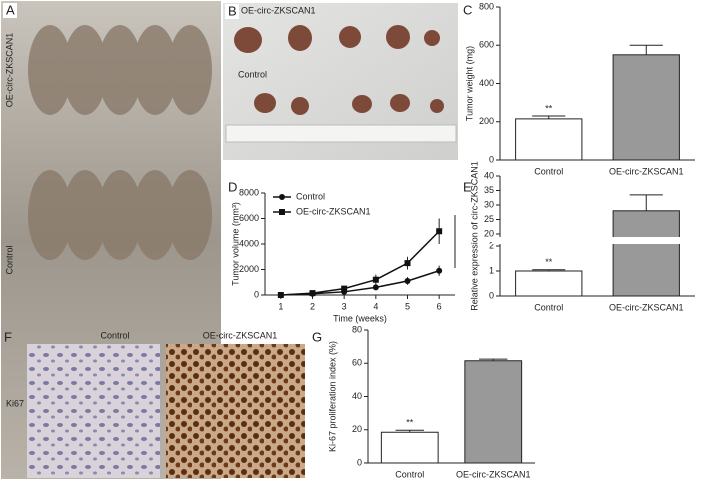  Describe the element at coordinates (467, 186) in the screenshot. I see `panel-label: E` at that location.